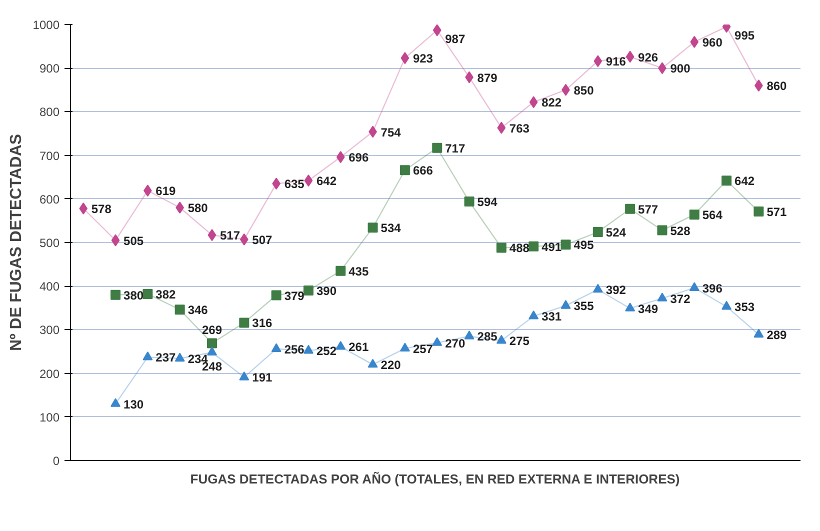 The height and width of the screenshot is (531, 820). I want to click on data-label: 923, so click(423, 59).